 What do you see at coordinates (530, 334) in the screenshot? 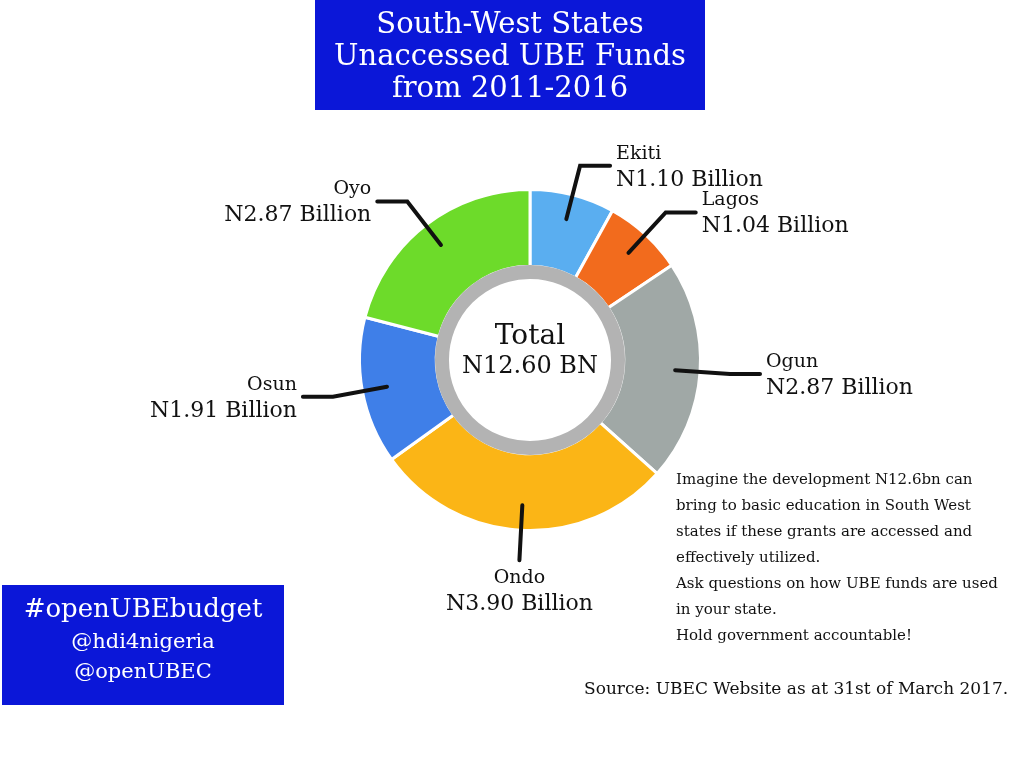
I see `text: Total` at bounding box center [530, 334].